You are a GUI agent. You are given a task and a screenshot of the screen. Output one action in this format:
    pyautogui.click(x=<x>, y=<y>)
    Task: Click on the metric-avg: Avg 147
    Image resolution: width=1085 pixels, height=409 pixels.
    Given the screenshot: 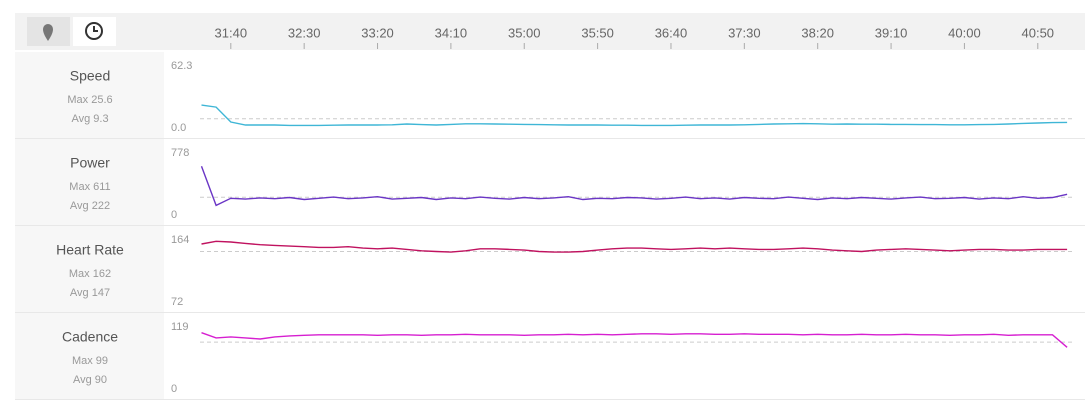 What is the action you would take?
    pyautogui.click(x=90, y=293)
    